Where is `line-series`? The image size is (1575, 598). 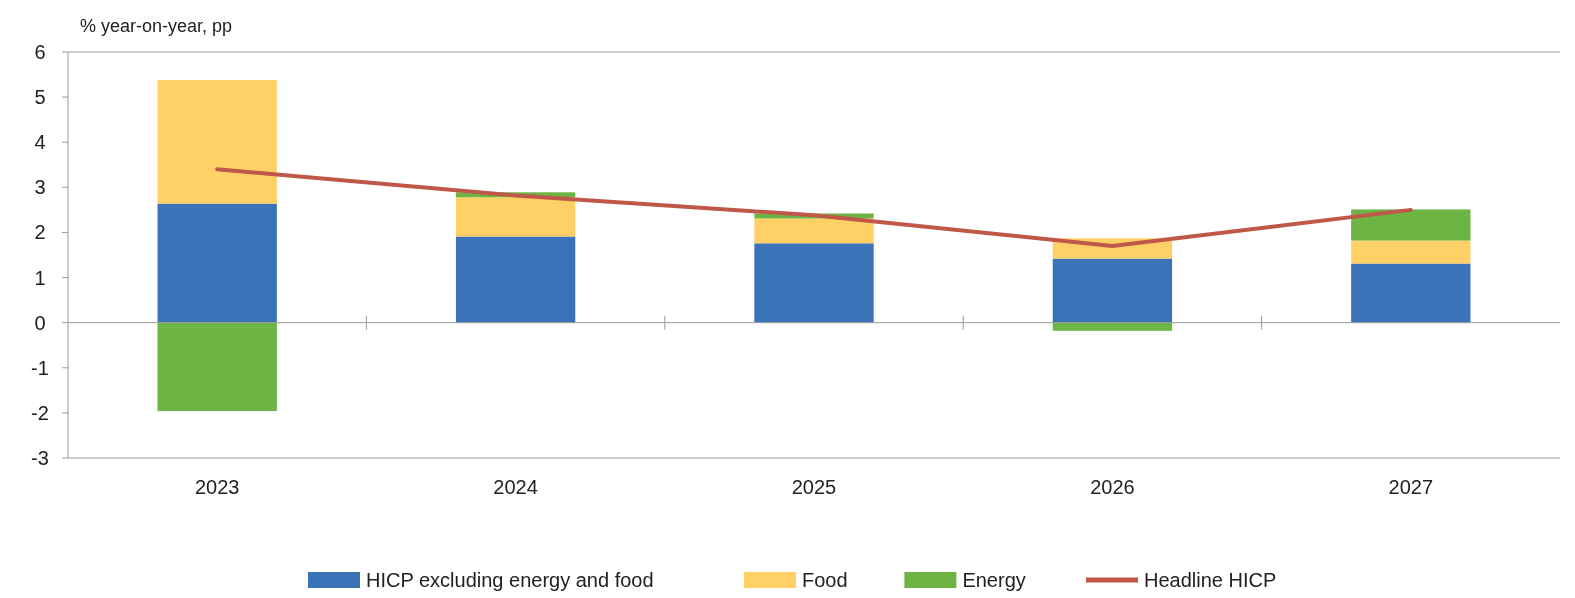 line-series is located at coordinates (814, 207).